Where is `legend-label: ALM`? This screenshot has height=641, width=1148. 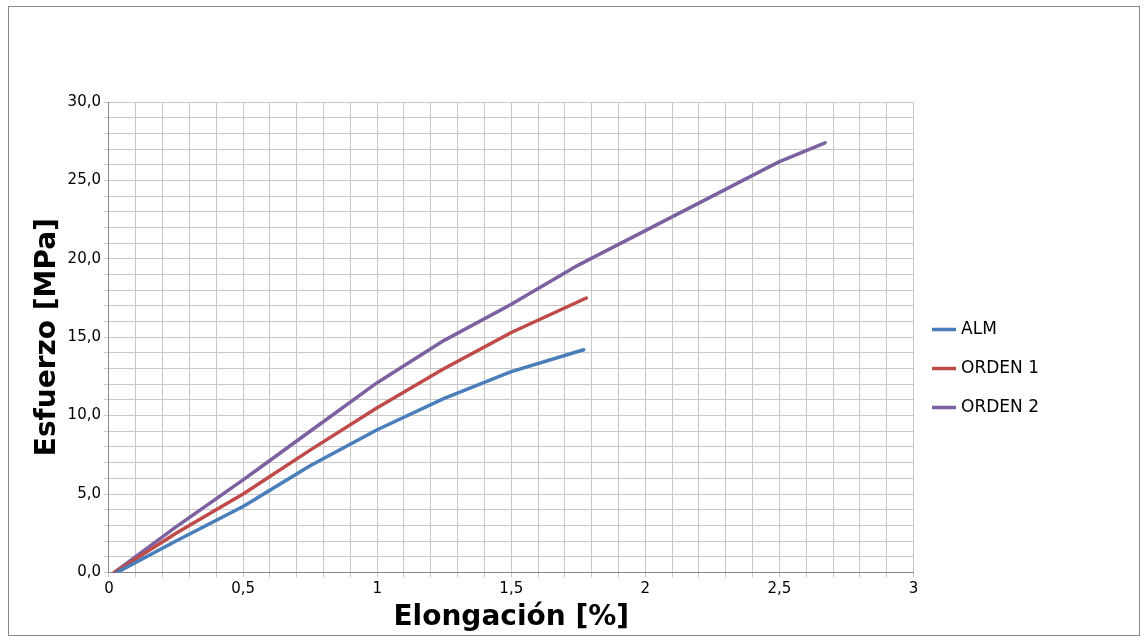
legend-label: ALM is located at coordinates (979, 327).